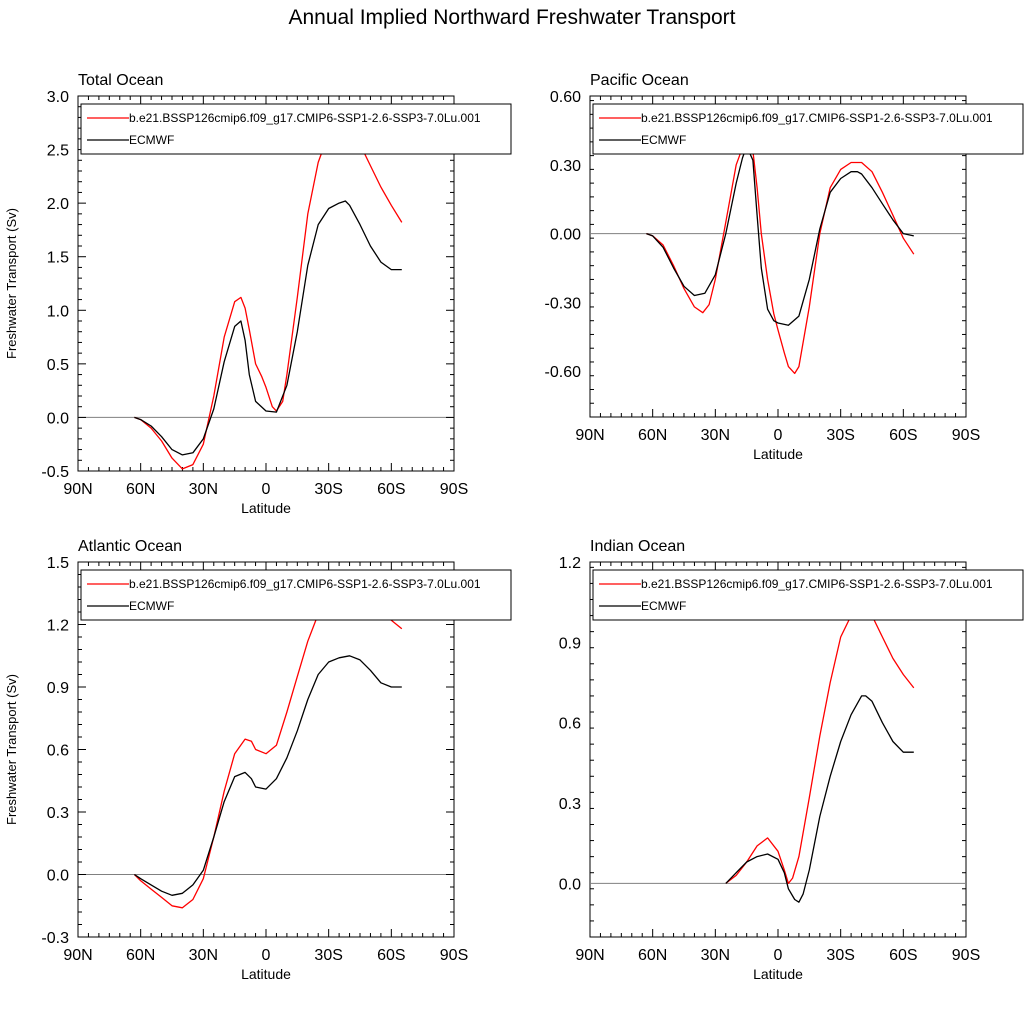 The width and height of the screenshot is (1024, 1024). Describe the element at coordinates (563, 303) in the screenshot. I see `y-tick-label: -0.30` at that location.